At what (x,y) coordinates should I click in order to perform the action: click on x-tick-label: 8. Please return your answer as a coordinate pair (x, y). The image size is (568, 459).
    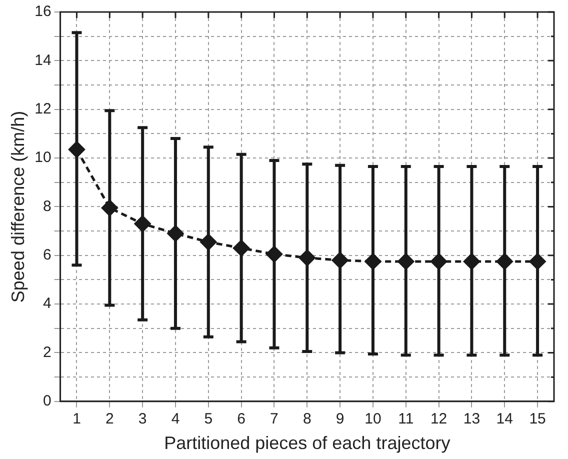
    Looking at the image, I should click on (307, 419).